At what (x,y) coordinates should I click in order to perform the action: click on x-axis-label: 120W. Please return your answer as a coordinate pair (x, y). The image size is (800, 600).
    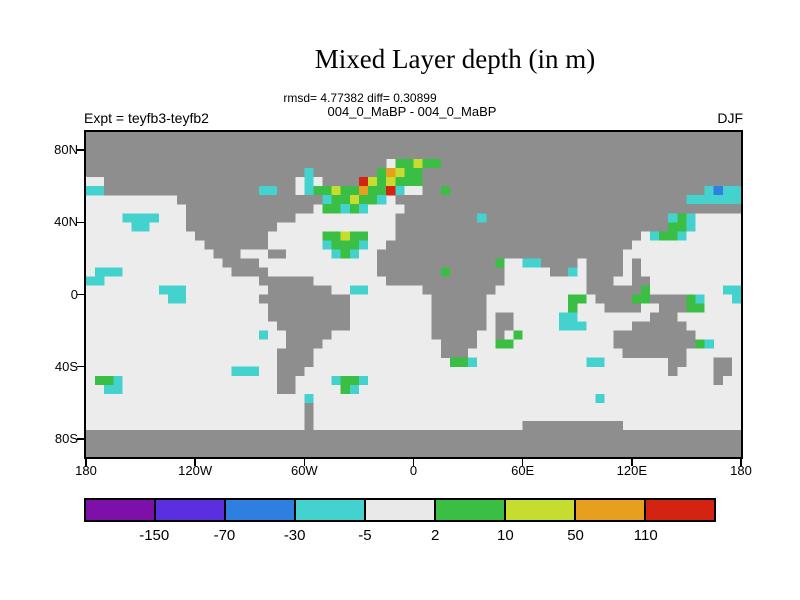
    Looking at the image, I should click on (195, 470).